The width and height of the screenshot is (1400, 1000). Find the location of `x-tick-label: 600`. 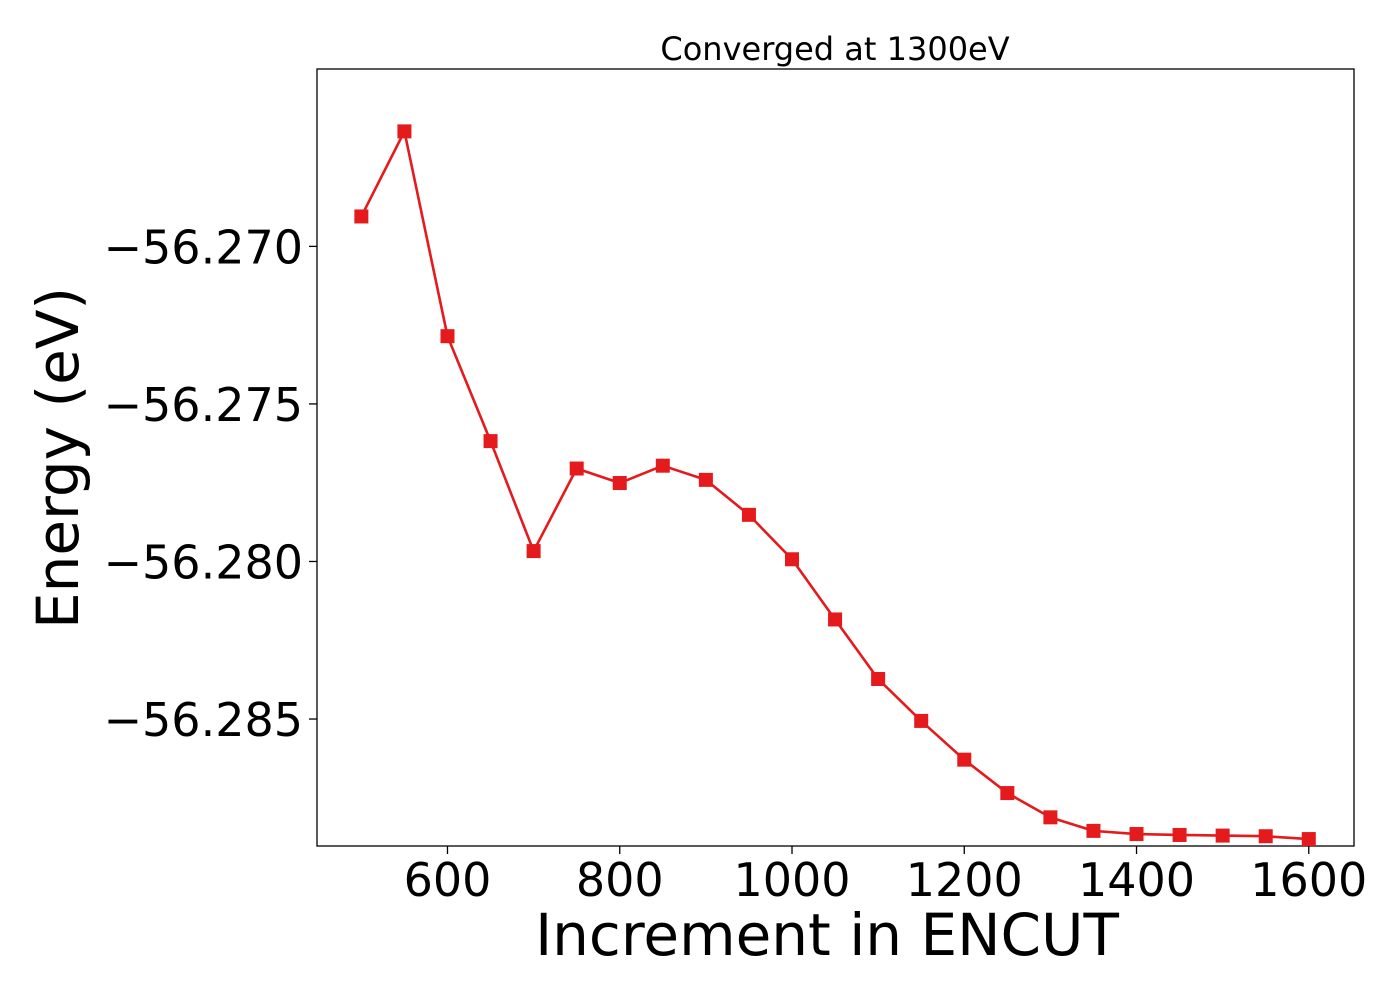

x-tick-label: 600 is located at coordinates (448, 880).